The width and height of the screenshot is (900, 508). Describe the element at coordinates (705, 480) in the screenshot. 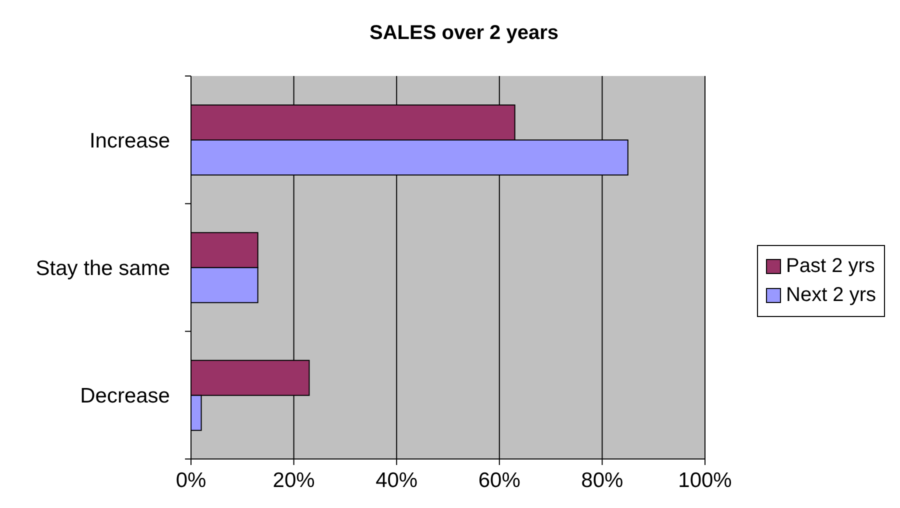

I see `x-tick-label: 100%` at that location.